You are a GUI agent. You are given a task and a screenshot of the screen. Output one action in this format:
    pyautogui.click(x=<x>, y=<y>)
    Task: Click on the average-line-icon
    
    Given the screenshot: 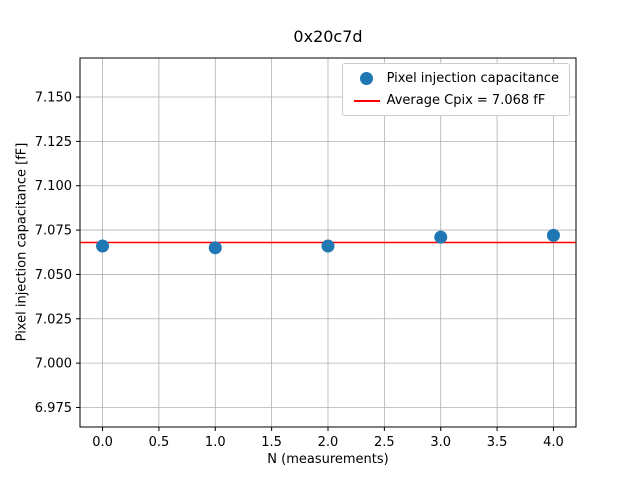 What is the action you would take?
    pyautogui.click(x=366, y=100)
    